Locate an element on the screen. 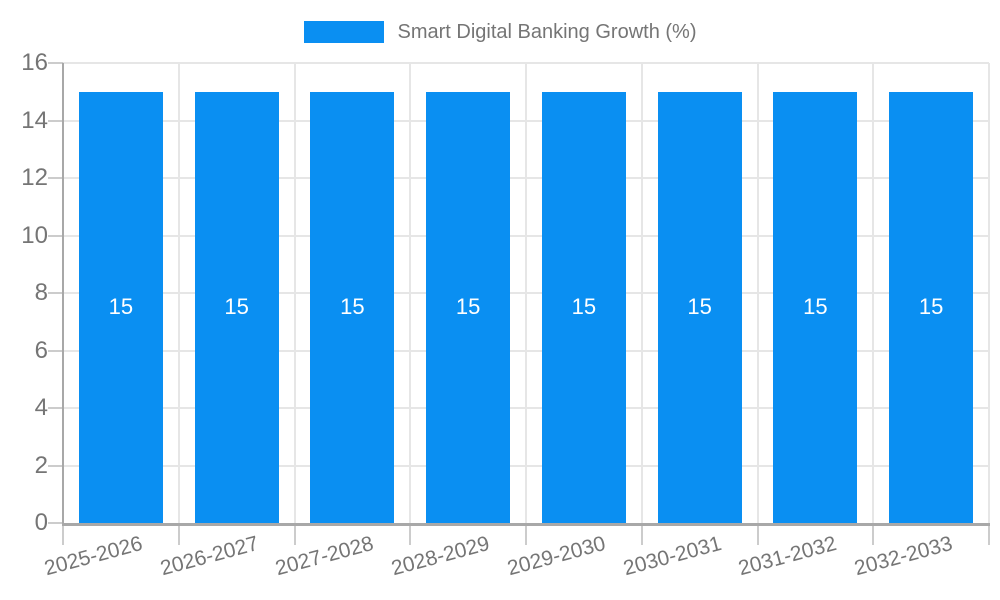  y-axis-tick-label: 12 is located at coordinates (34, 177).